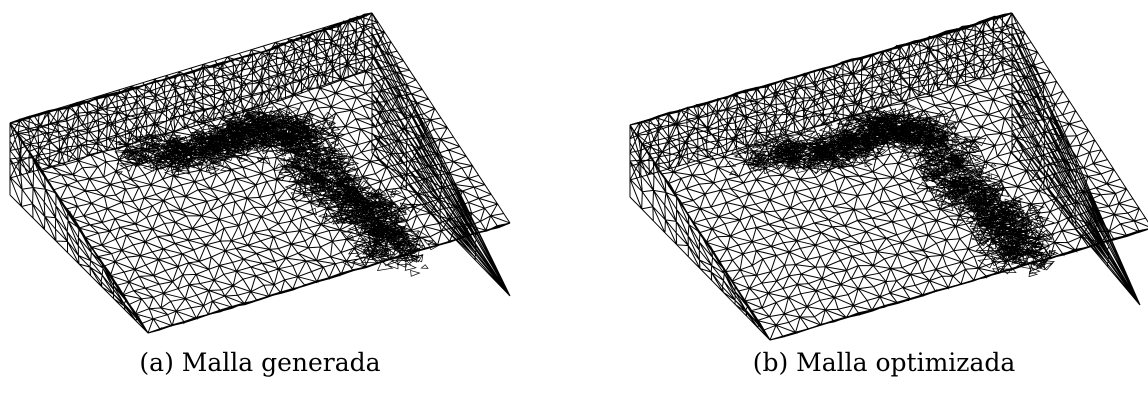  I want to click on right-wall-a, so click(441, 154).